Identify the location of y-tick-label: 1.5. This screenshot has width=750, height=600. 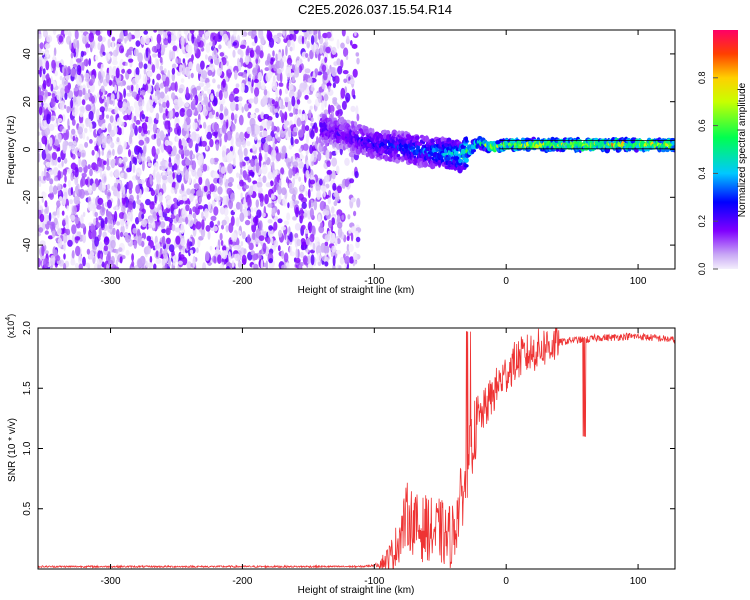
(27, 388).